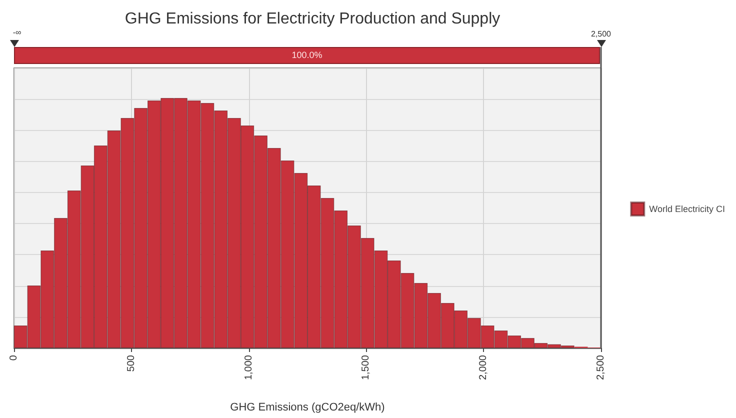 This screenshot has width=736, height=418. What do you see at coordinates (601, 367) in the screenshot?
I see `x-tick-label: 2,500` at bounding box center [601, 367].